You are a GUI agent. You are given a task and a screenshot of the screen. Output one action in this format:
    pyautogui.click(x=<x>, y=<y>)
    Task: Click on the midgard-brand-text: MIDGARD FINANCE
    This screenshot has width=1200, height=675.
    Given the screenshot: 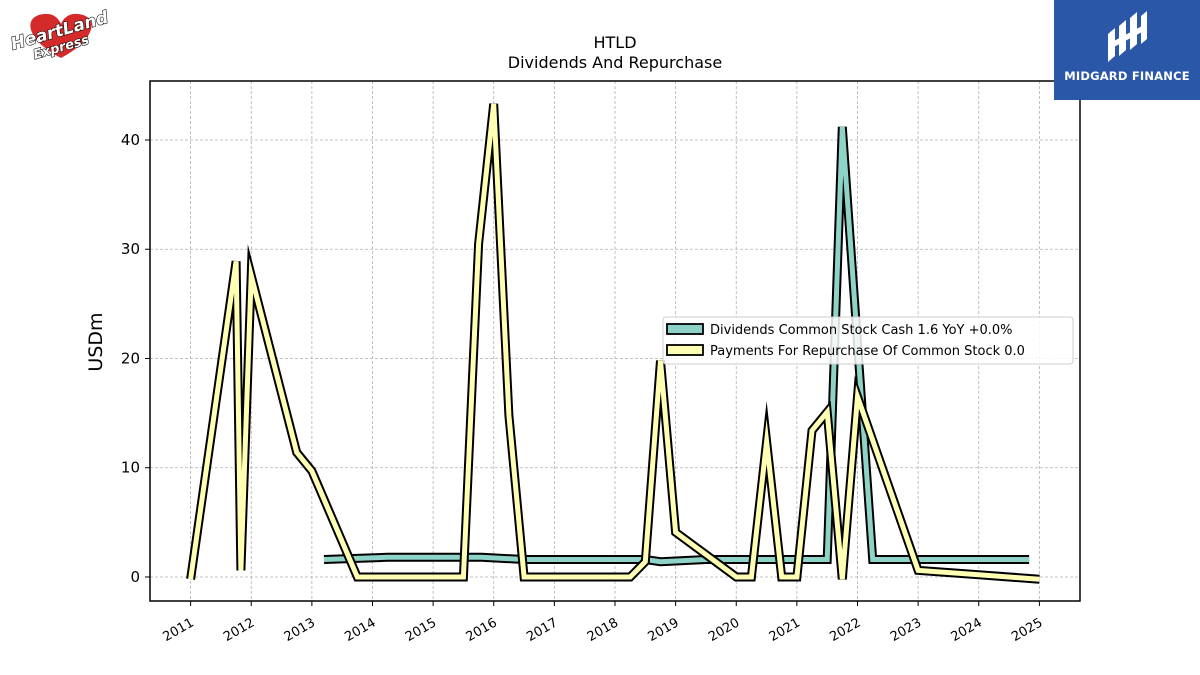 What is the action you would take?
    pyautogui.click(x=1127, y=76)
    